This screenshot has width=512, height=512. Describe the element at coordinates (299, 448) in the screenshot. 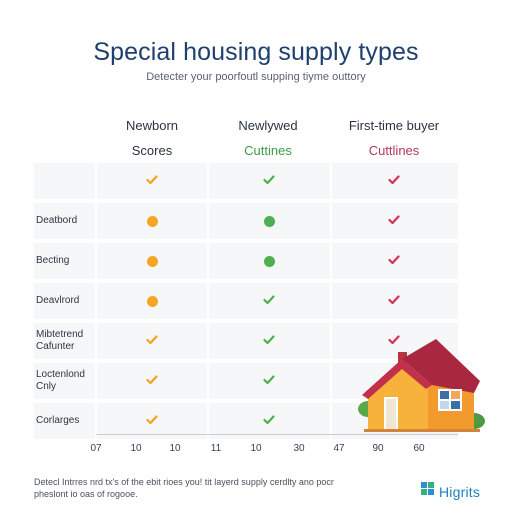

I see `axis-tick-label: 30` at that location.